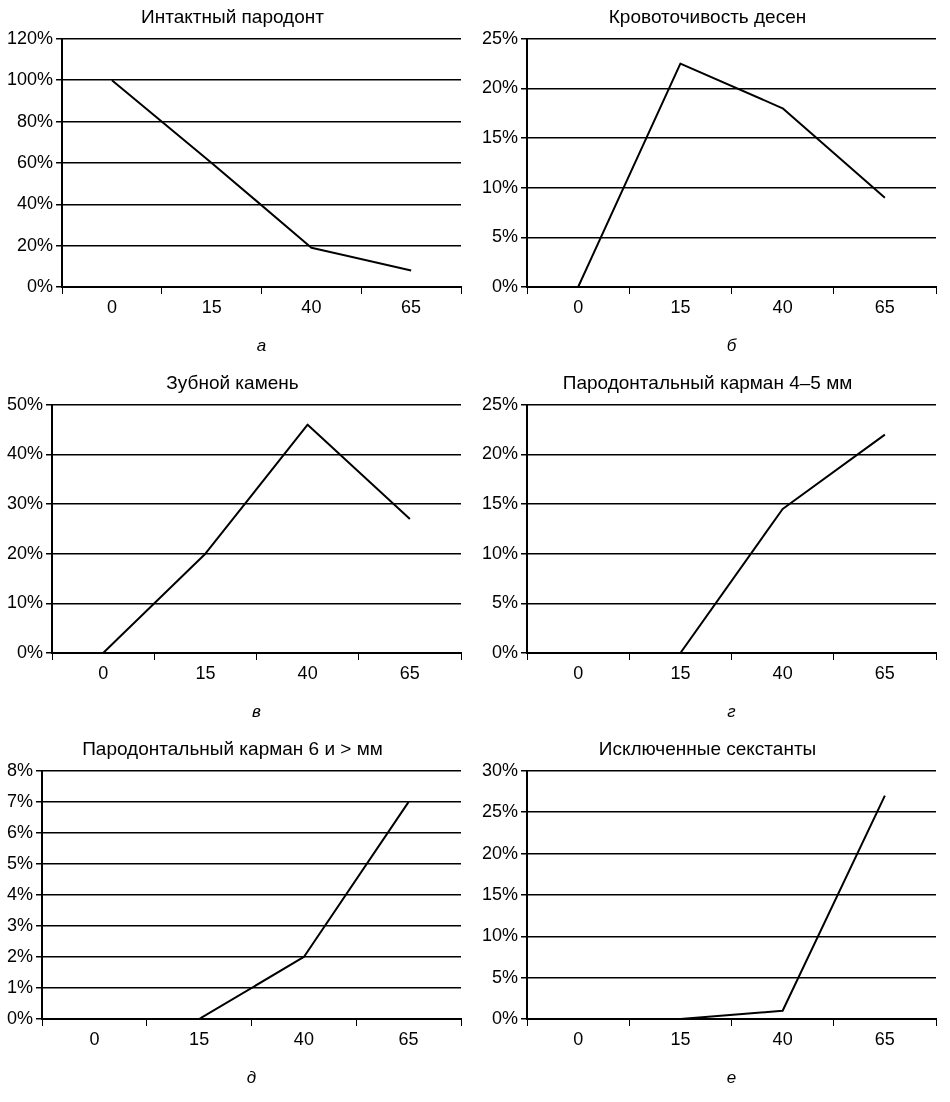 Image resolution: width=950 pixels, height=1102 pixels. Describe the element at coordinates (35, 120) in the screenshot. I see `y-tick-label: 80%` at that location.